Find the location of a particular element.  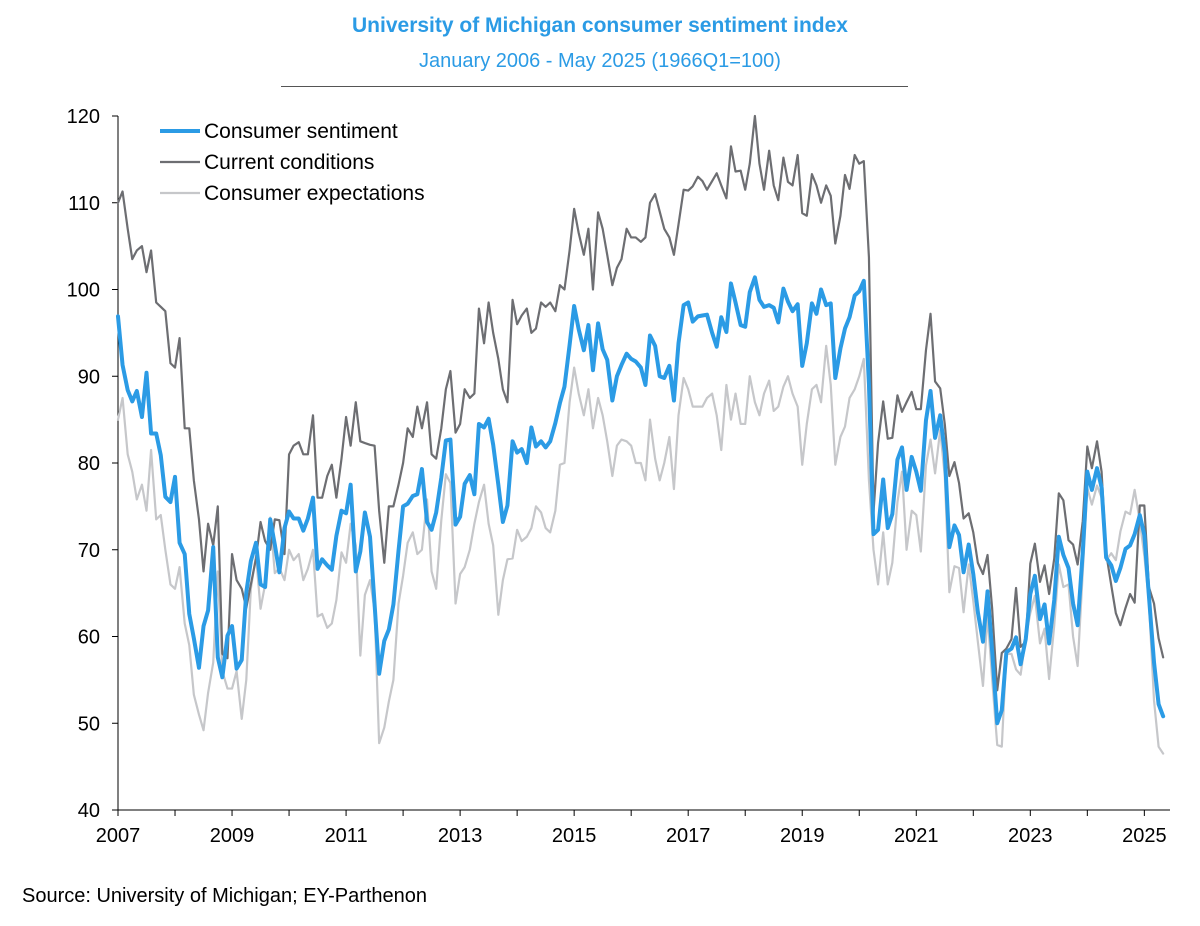

x-tick-label: 2007 is located at coordinates (118, 836).